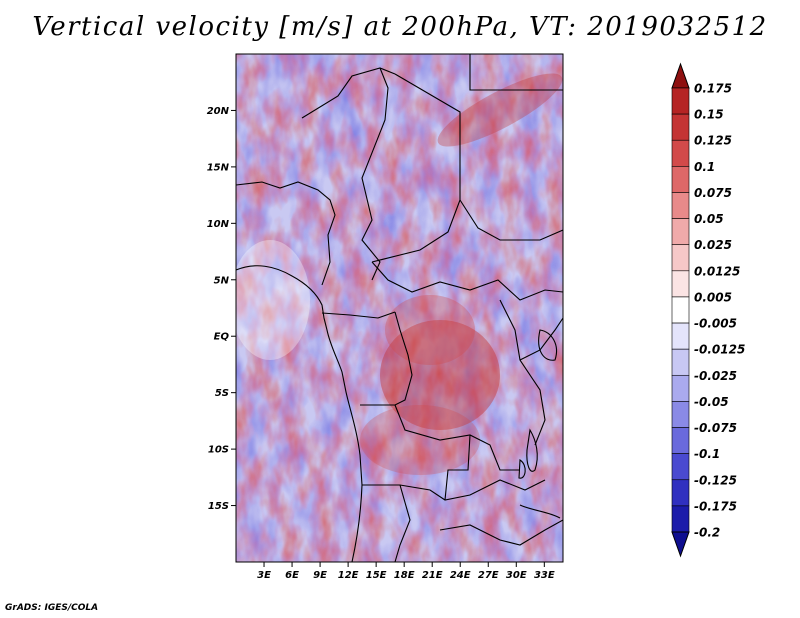 The height and width of the screenshot is (618, 800). What do you see at coordinates (218, 167) in the screenshot?
I see `lat-tick-label: 15N` at bounding box center [218, 167].